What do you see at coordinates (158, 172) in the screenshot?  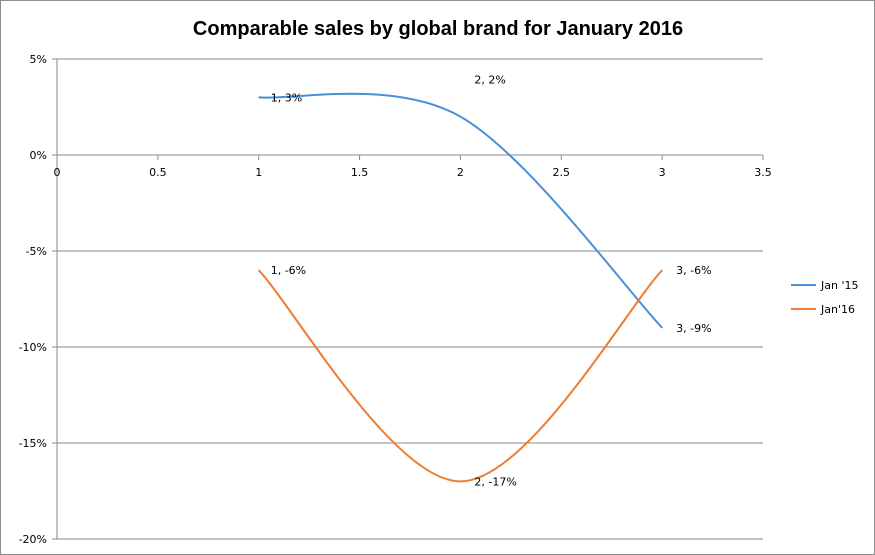 I see `x-tick-label: 0.5` at bounding box center [158, 172].